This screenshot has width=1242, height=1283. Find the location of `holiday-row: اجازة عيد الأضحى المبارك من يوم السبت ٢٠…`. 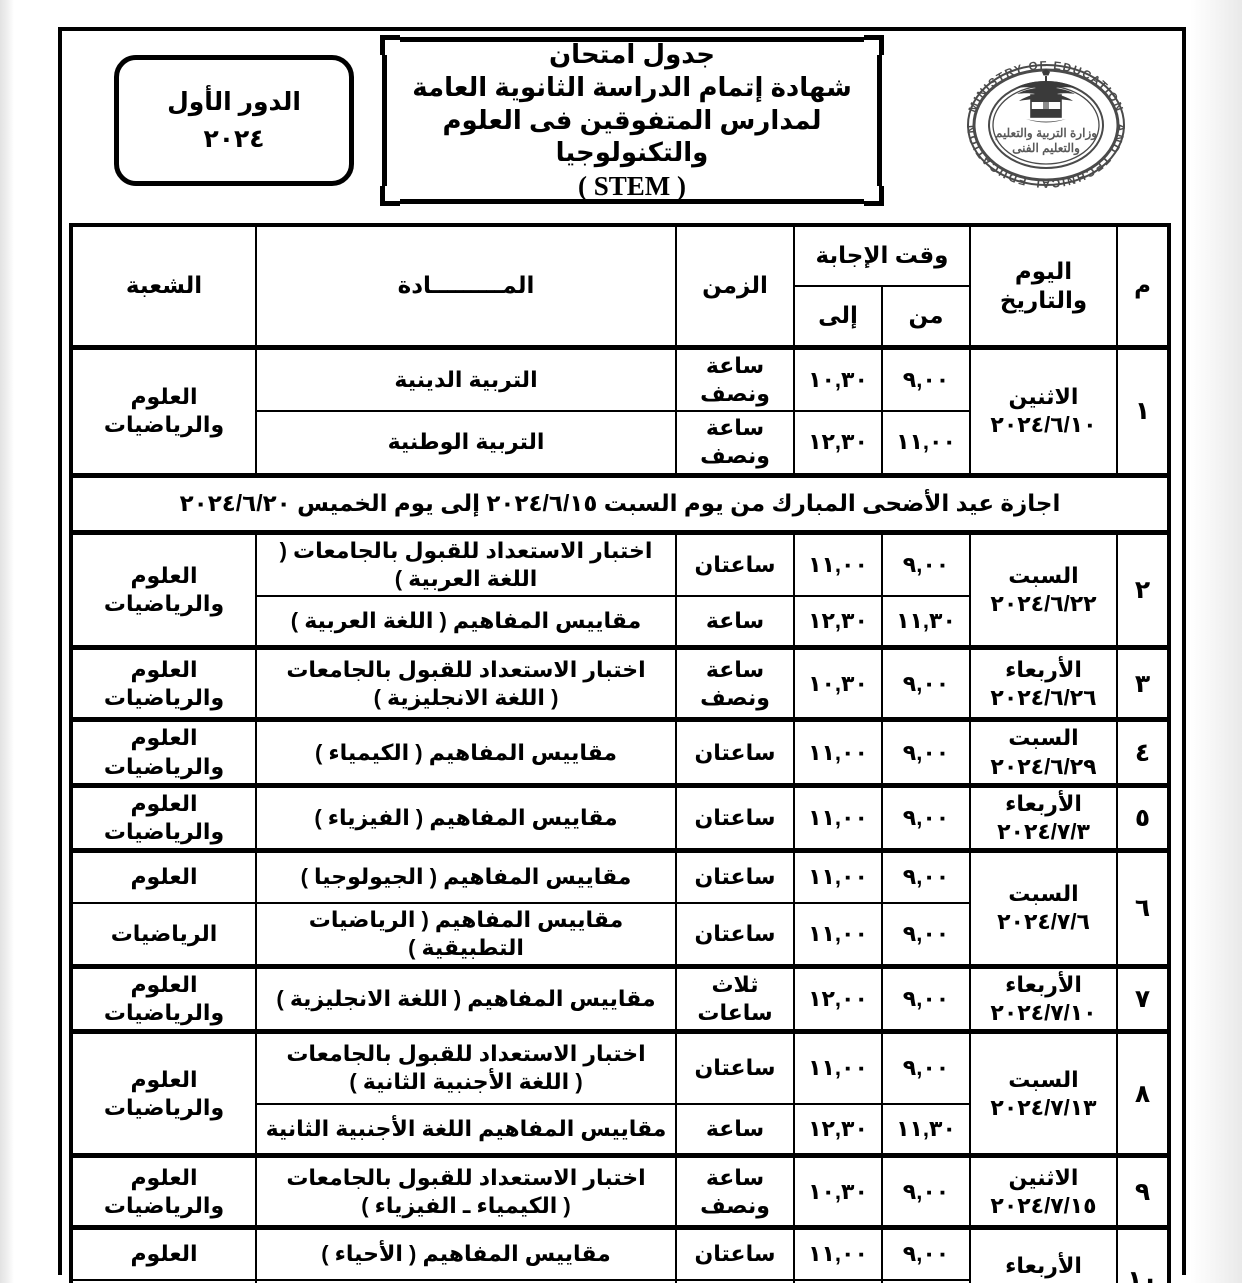

holiday-row: اجازة عيد الأضحى المبارك من يوم السبت ٢٠… is located at coordinates (620, 503).